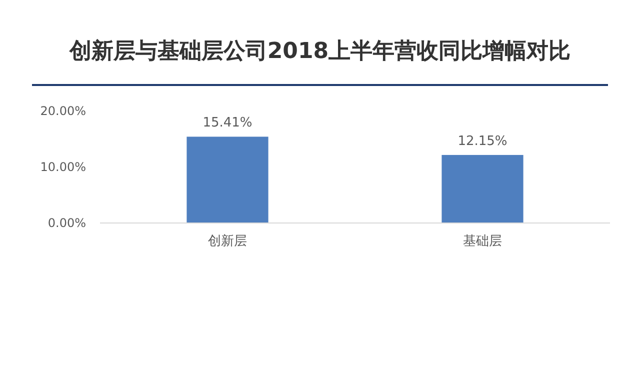 This screenshot has width=640, height=373. I want to click on x-tick-label: 创新层, so click(227, 241).